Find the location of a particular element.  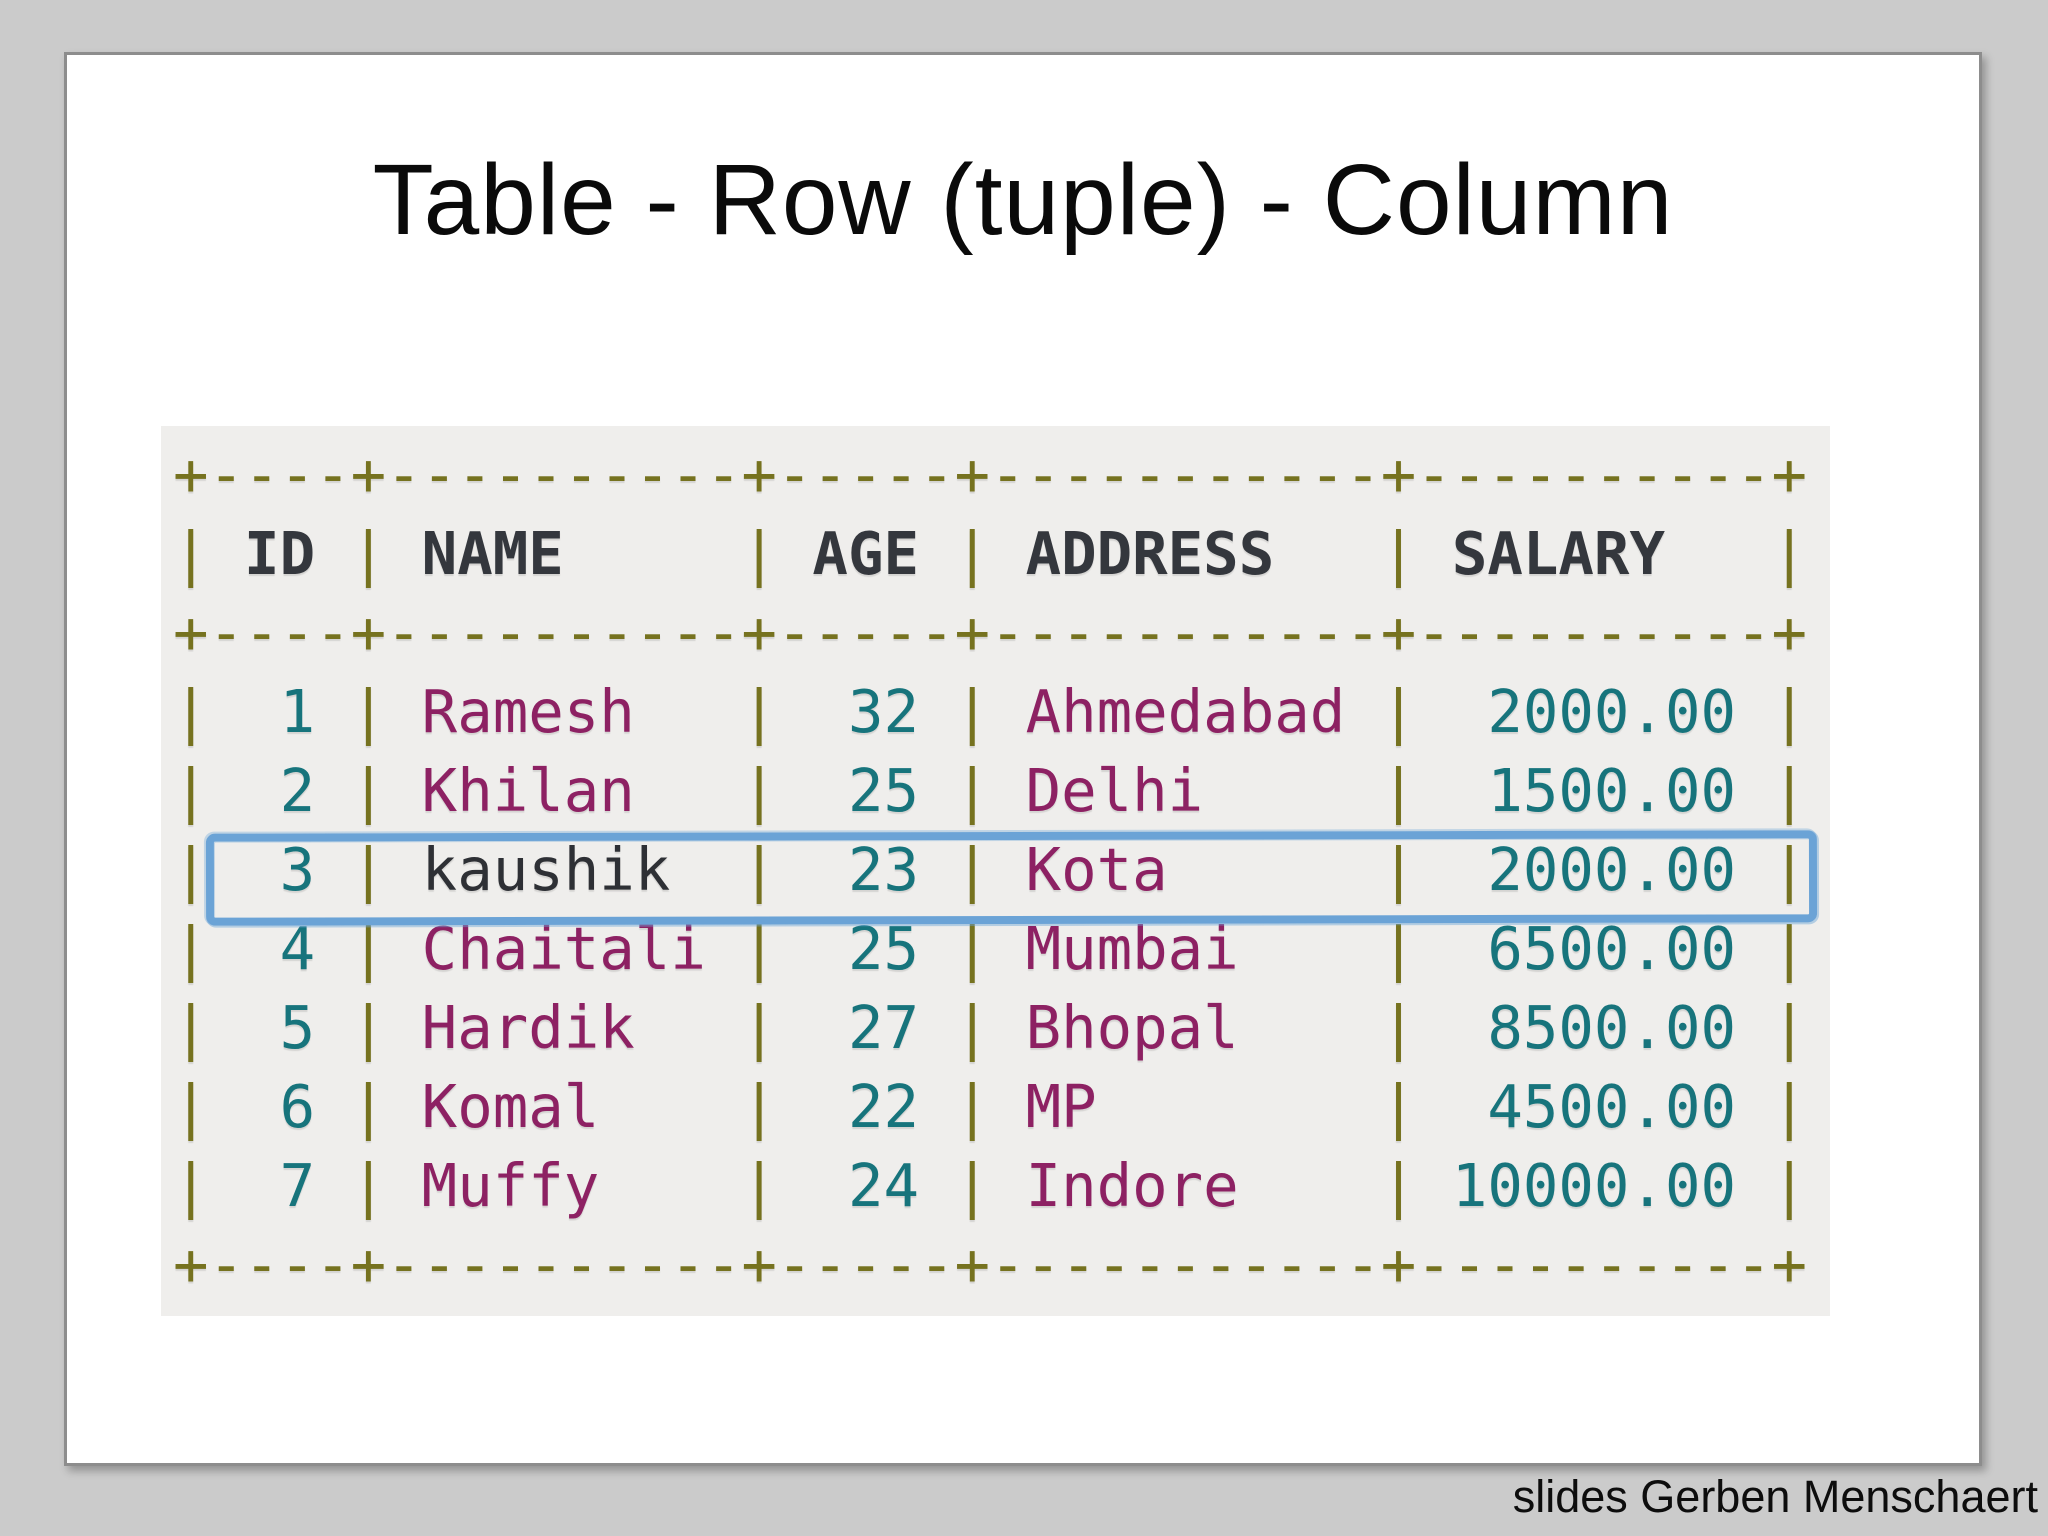

slide-title: Table - Row (tuple) - Column is located at coordinates (1023, 200).